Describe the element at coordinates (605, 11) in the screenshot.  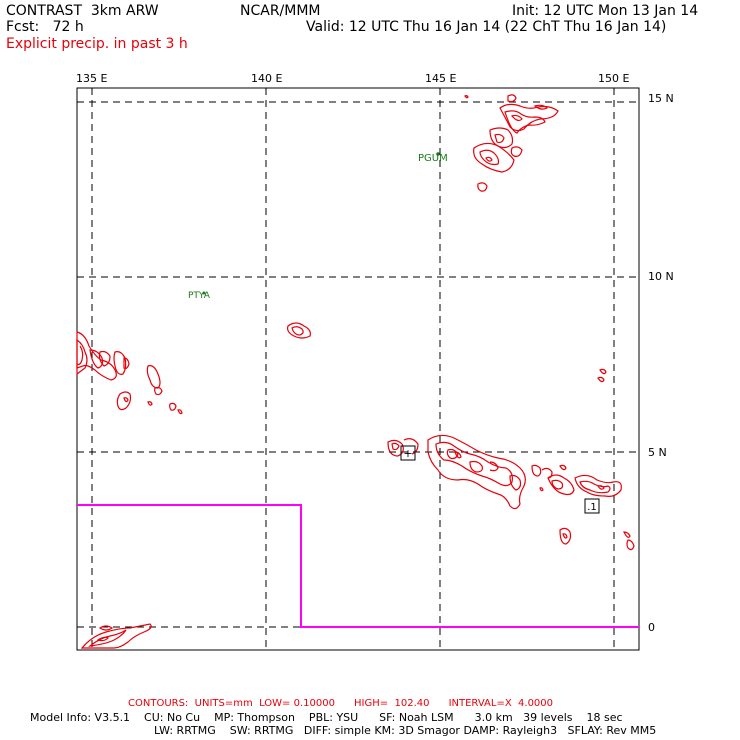
I see `init-time: Init: 12 UTC Mon 13 Jan 14` at that location.